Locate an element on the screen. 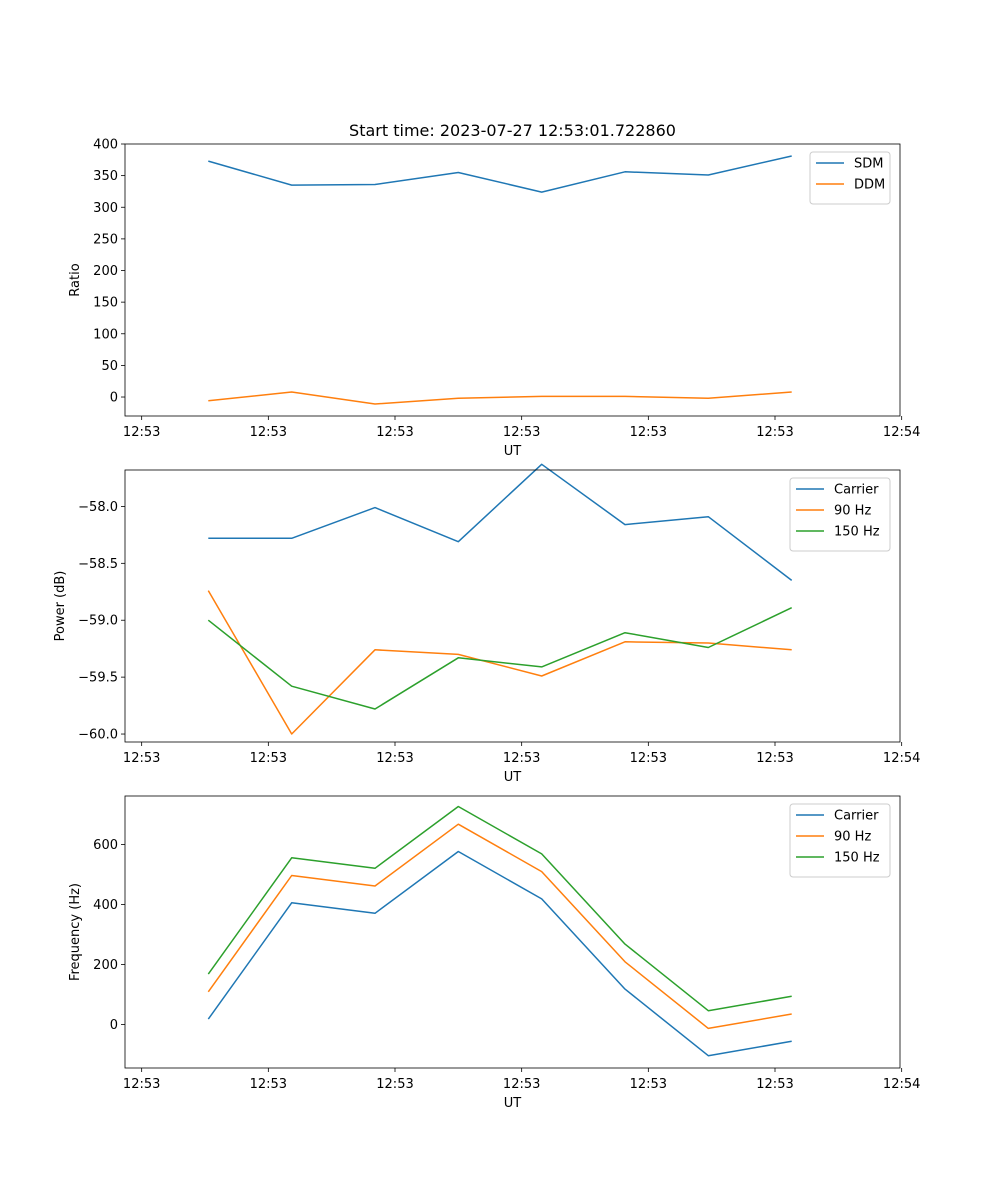 The width and height of the screenshot is (1000, 1200). y-axis-label: Ratio is located at coordinates (75, 279).